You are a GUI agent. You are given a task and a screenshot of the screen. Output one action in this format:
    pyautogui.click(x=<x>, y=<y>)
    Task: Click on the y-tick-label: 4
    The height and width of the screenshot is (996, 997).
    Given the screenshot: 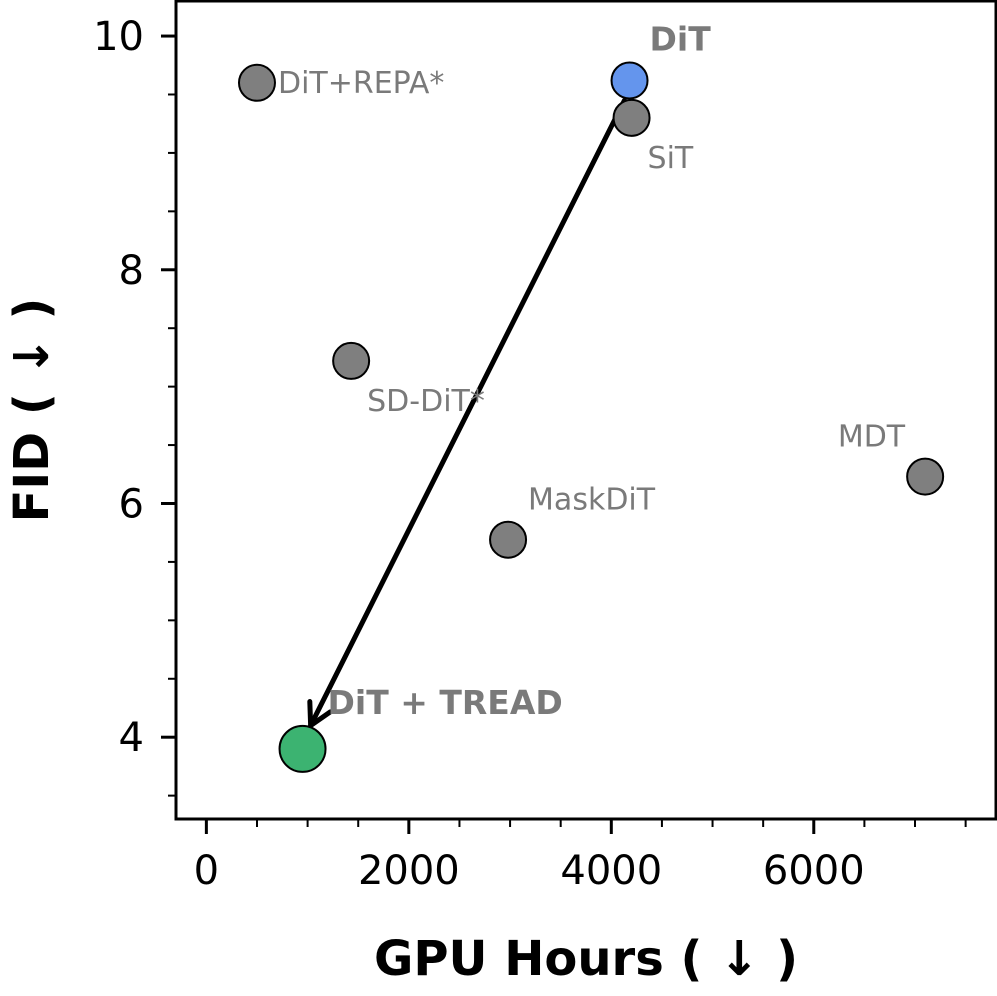 What is the action you would take?
    pyautogui.click(x=131, y=738)
    